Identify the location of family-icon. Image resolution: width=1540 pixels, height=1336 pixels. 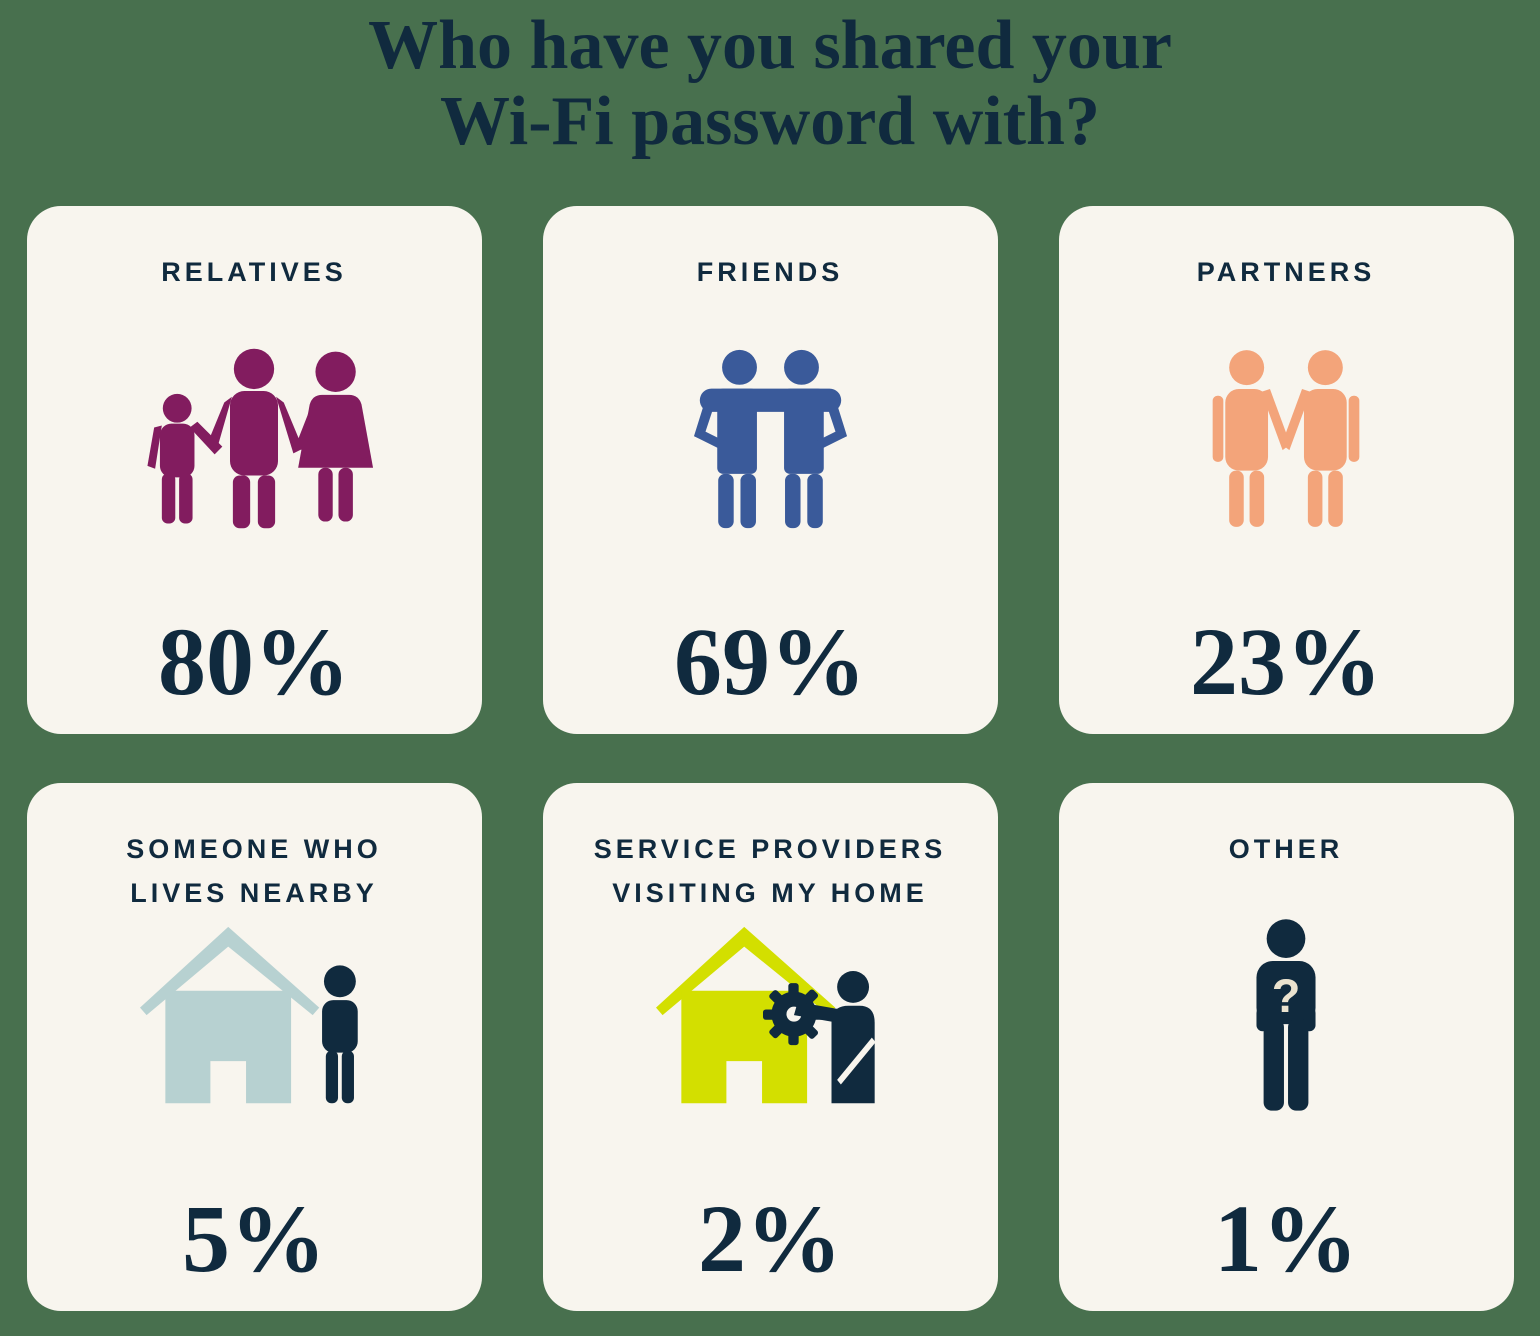
(254, 439).